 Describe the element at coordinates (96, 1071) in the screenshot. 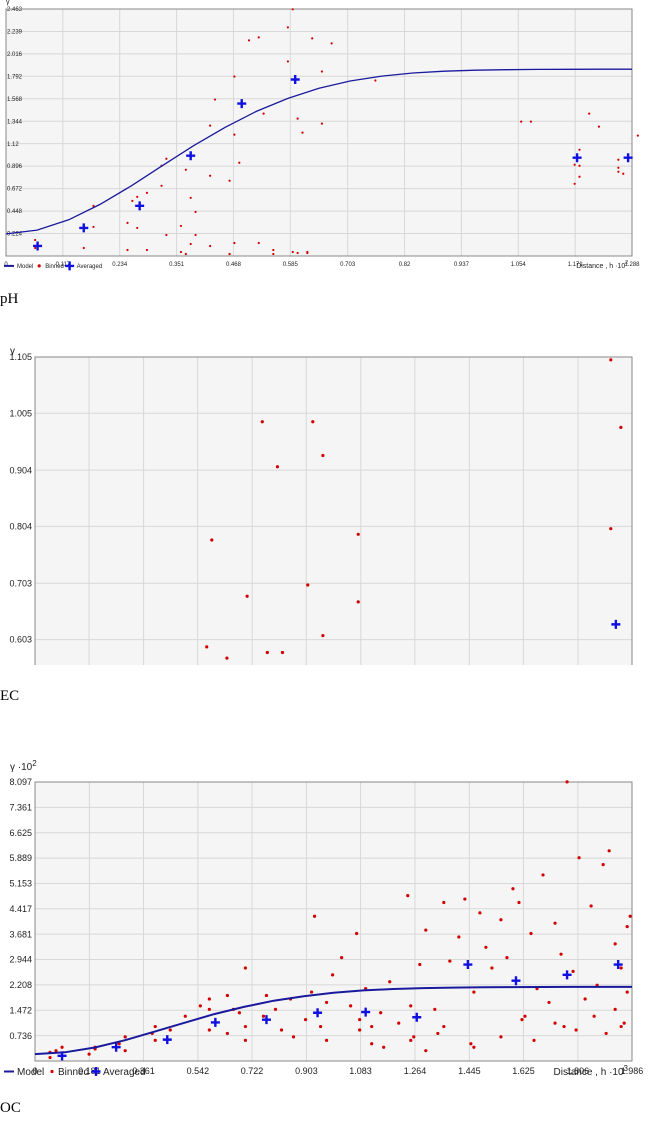

I see `legend-averaged-swatch` at that location.